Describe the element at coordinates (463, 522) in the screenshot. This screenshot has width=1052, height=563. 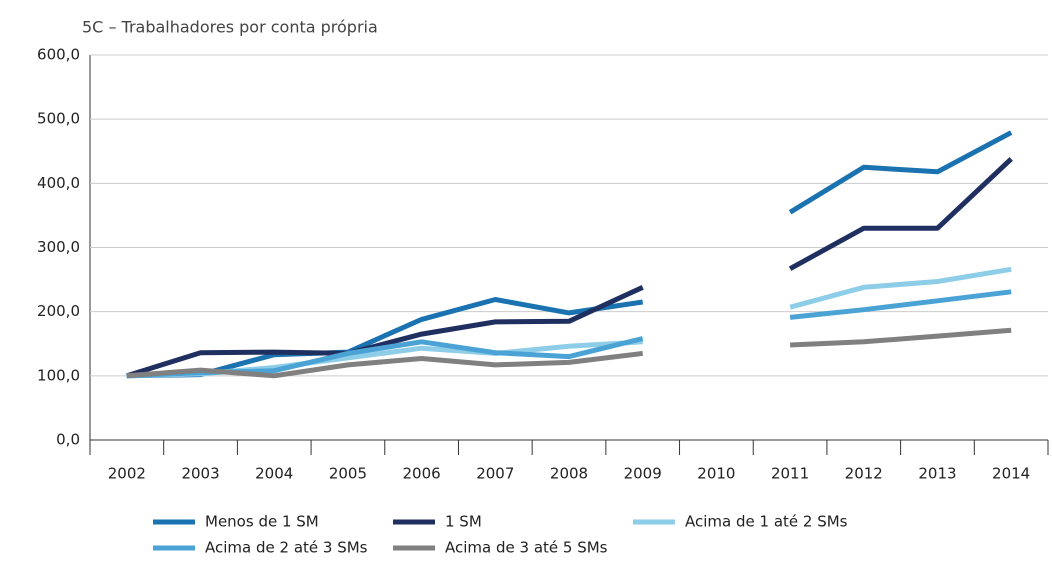
I see `legend-label: 1 SM` at that location.